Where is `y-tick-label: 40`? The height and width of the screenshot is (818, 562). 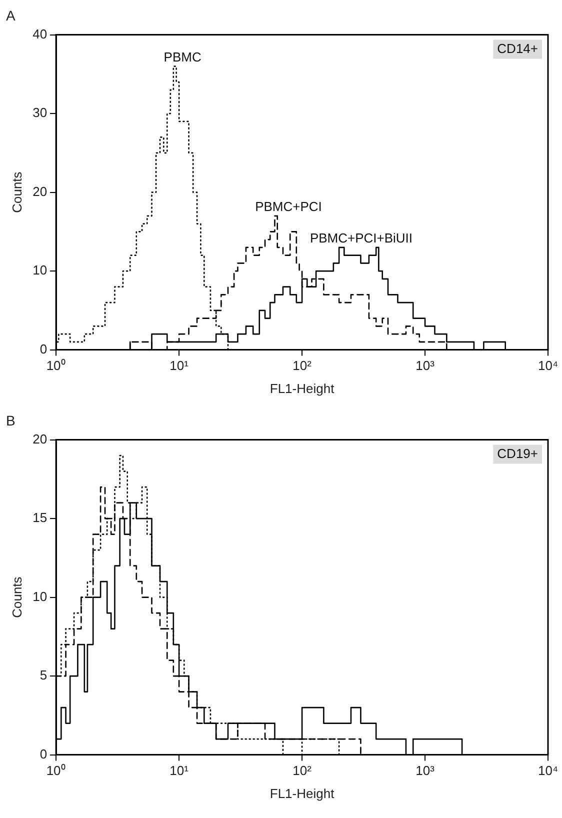
y-tick-label: 40 is located at coordinates (40, 34).